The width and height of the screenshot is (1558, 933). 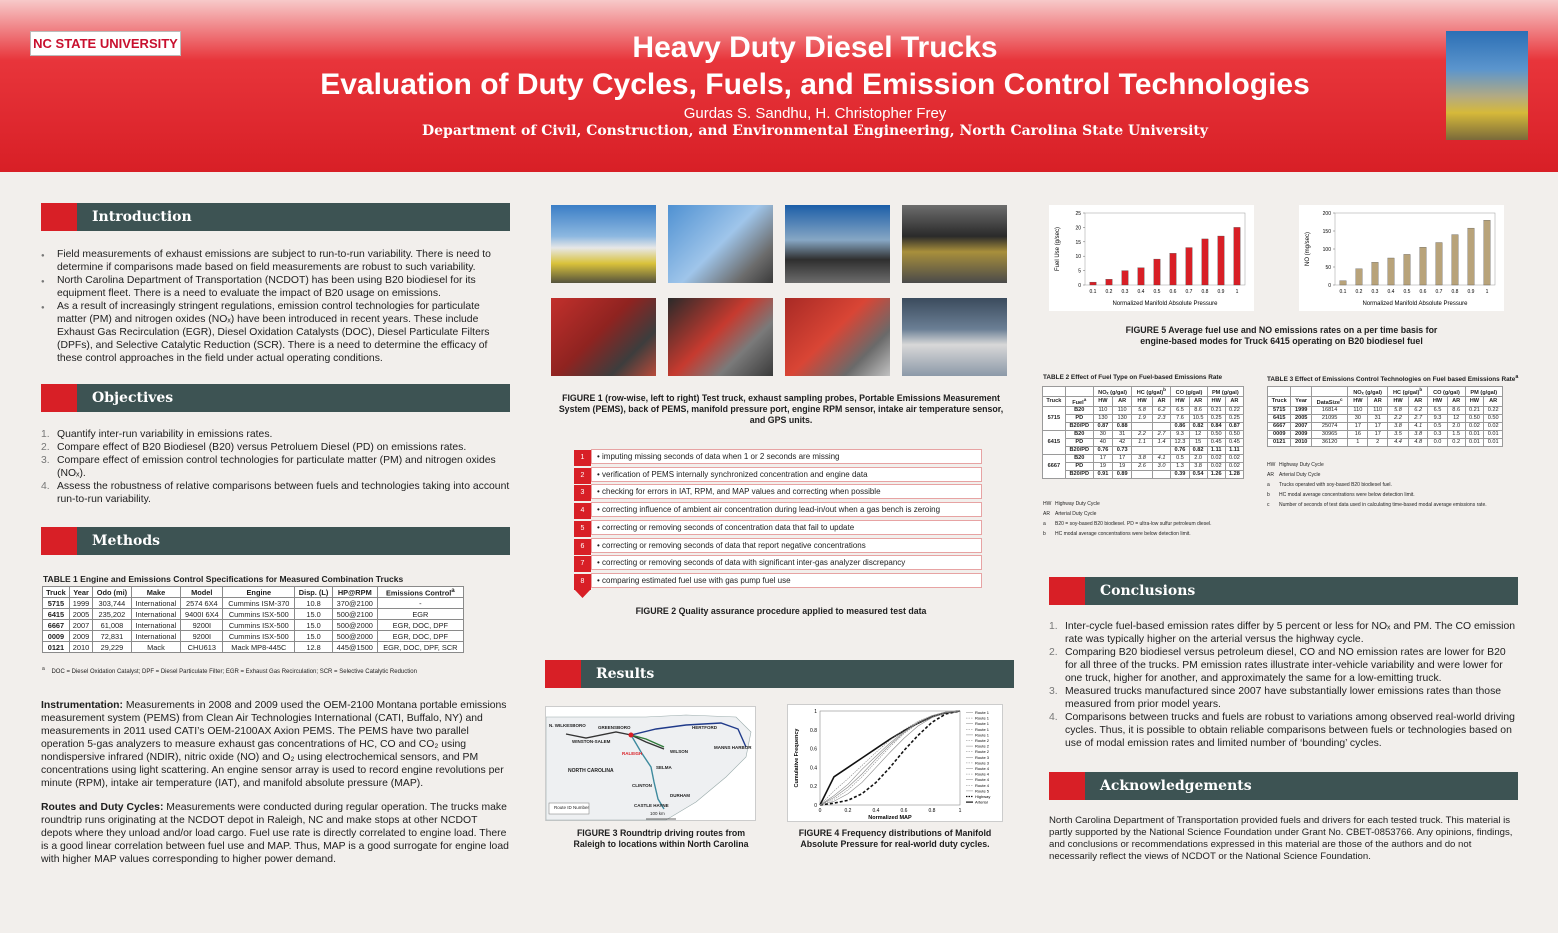 What do you see at coordinates (1079, 418) in the screenshot?
I see `table-cell: PD` at bounding box center [1079, 418].